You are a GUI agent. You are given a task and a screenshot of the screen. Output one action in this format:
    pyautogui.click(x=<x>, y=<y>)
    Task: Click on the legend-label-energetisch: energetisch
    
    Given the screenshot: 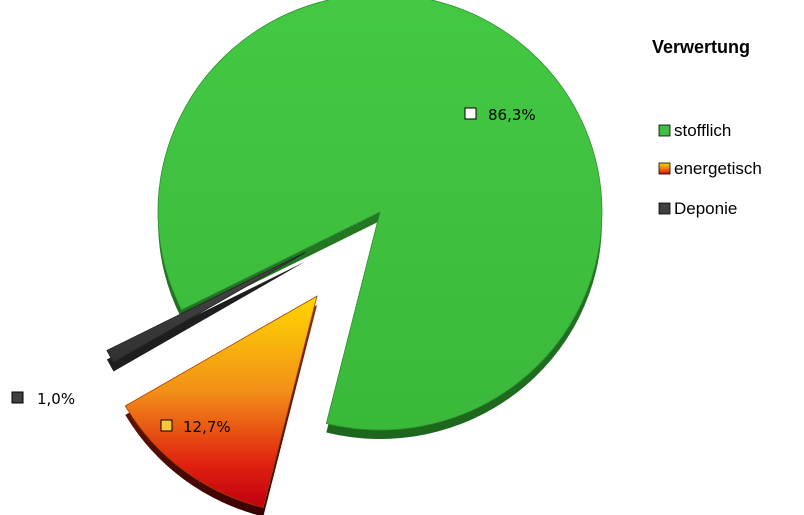 What is the action you would take?
    pyautogui.click(x=718, y=168)
    